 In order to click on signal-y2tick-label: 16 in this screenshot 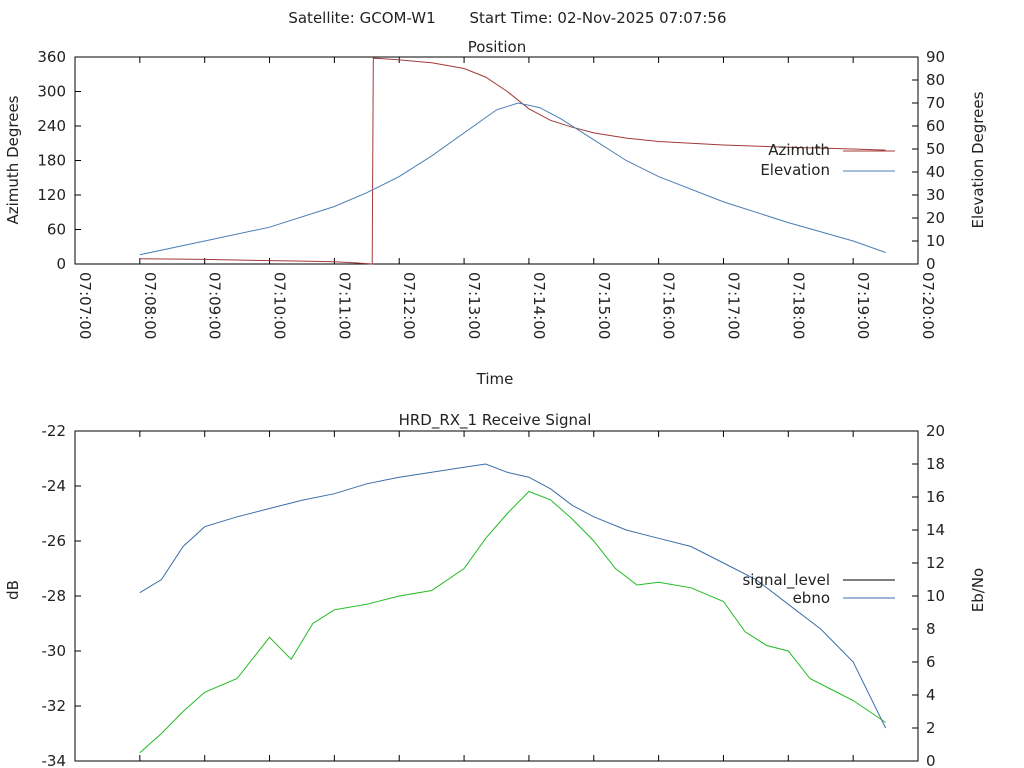, I will do `click(935, 497)`.